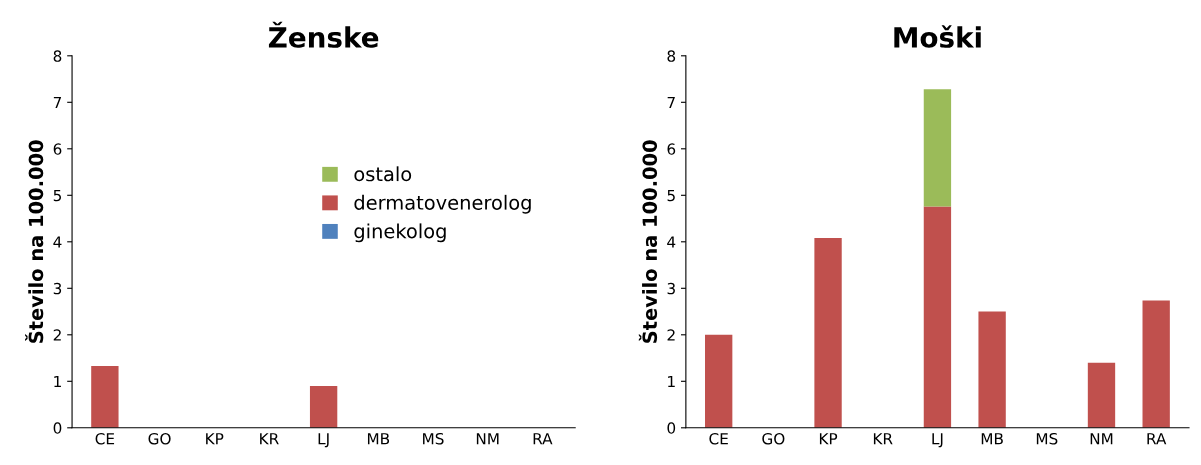 The height and width of the screenshot is (465, 1201). I want to click on legend-label: dermatovenerolog, so click(442, 204).